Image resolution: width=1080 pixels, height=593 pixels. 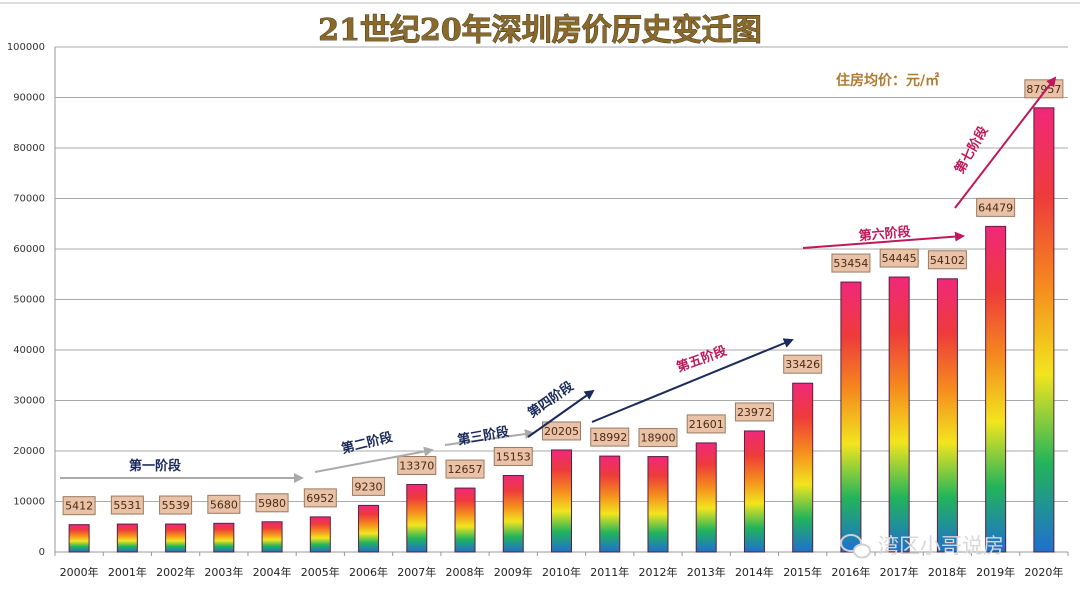 What do you see at coordinates (29, 401) in the screenshot?
I see `y-tick-label: 30000` at bounding box center [29, 401].